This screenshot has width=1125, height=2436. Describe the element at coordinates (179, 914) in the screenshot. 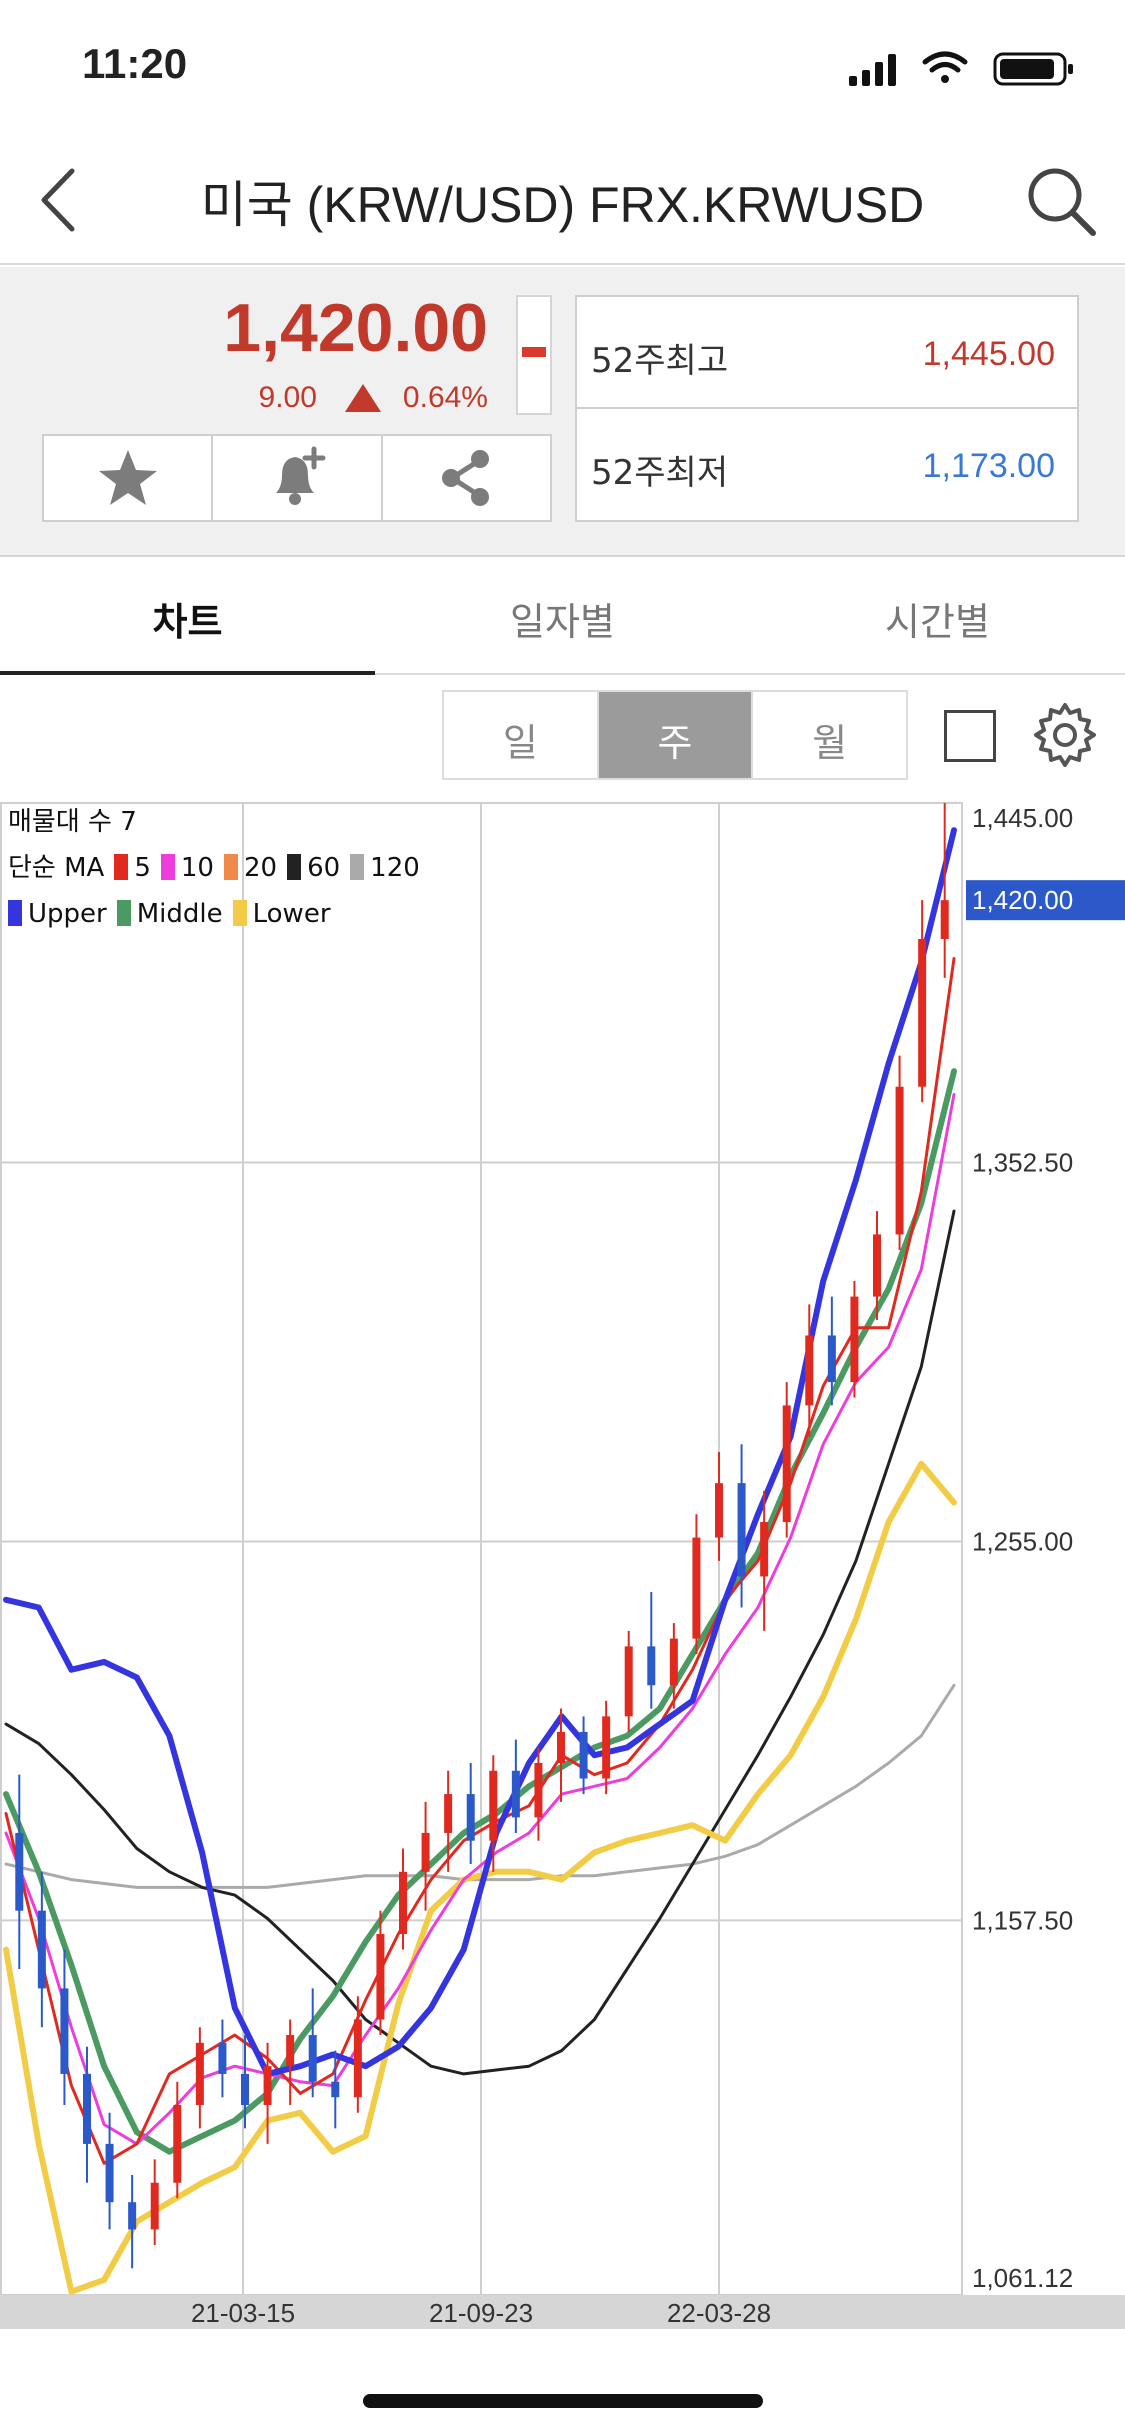

I see `legend-middle: Middle` at that location.